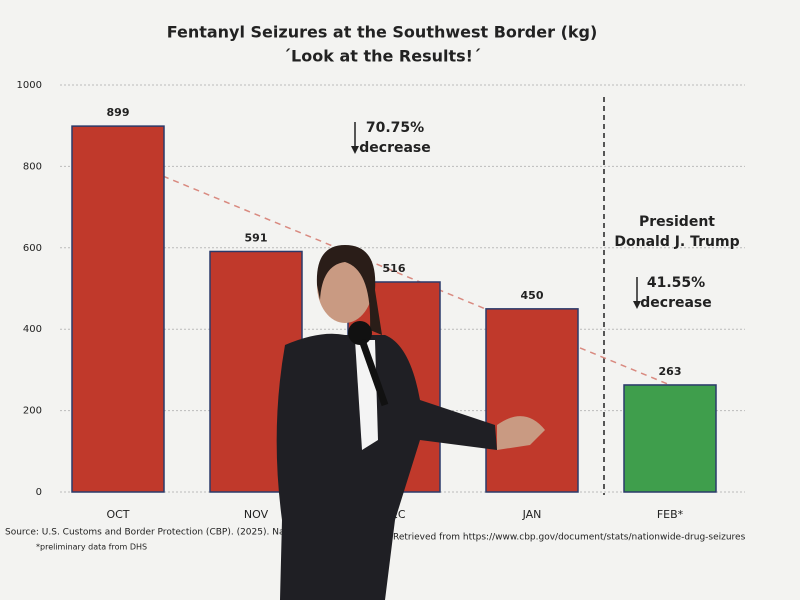 The image size is (800, 604). Describe the element at coordinates (91, 547) in the screenshot. I see `note: *preliminary data from DHS` at that location.